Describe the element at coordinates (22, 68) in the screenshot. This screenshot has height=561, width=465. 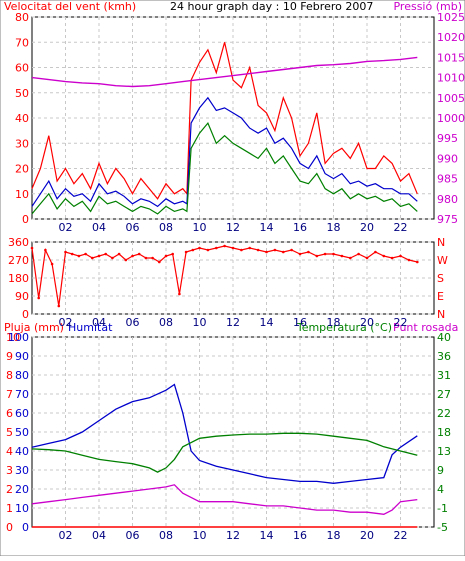
I see `wind-speed-tick-label: 60` at that location.